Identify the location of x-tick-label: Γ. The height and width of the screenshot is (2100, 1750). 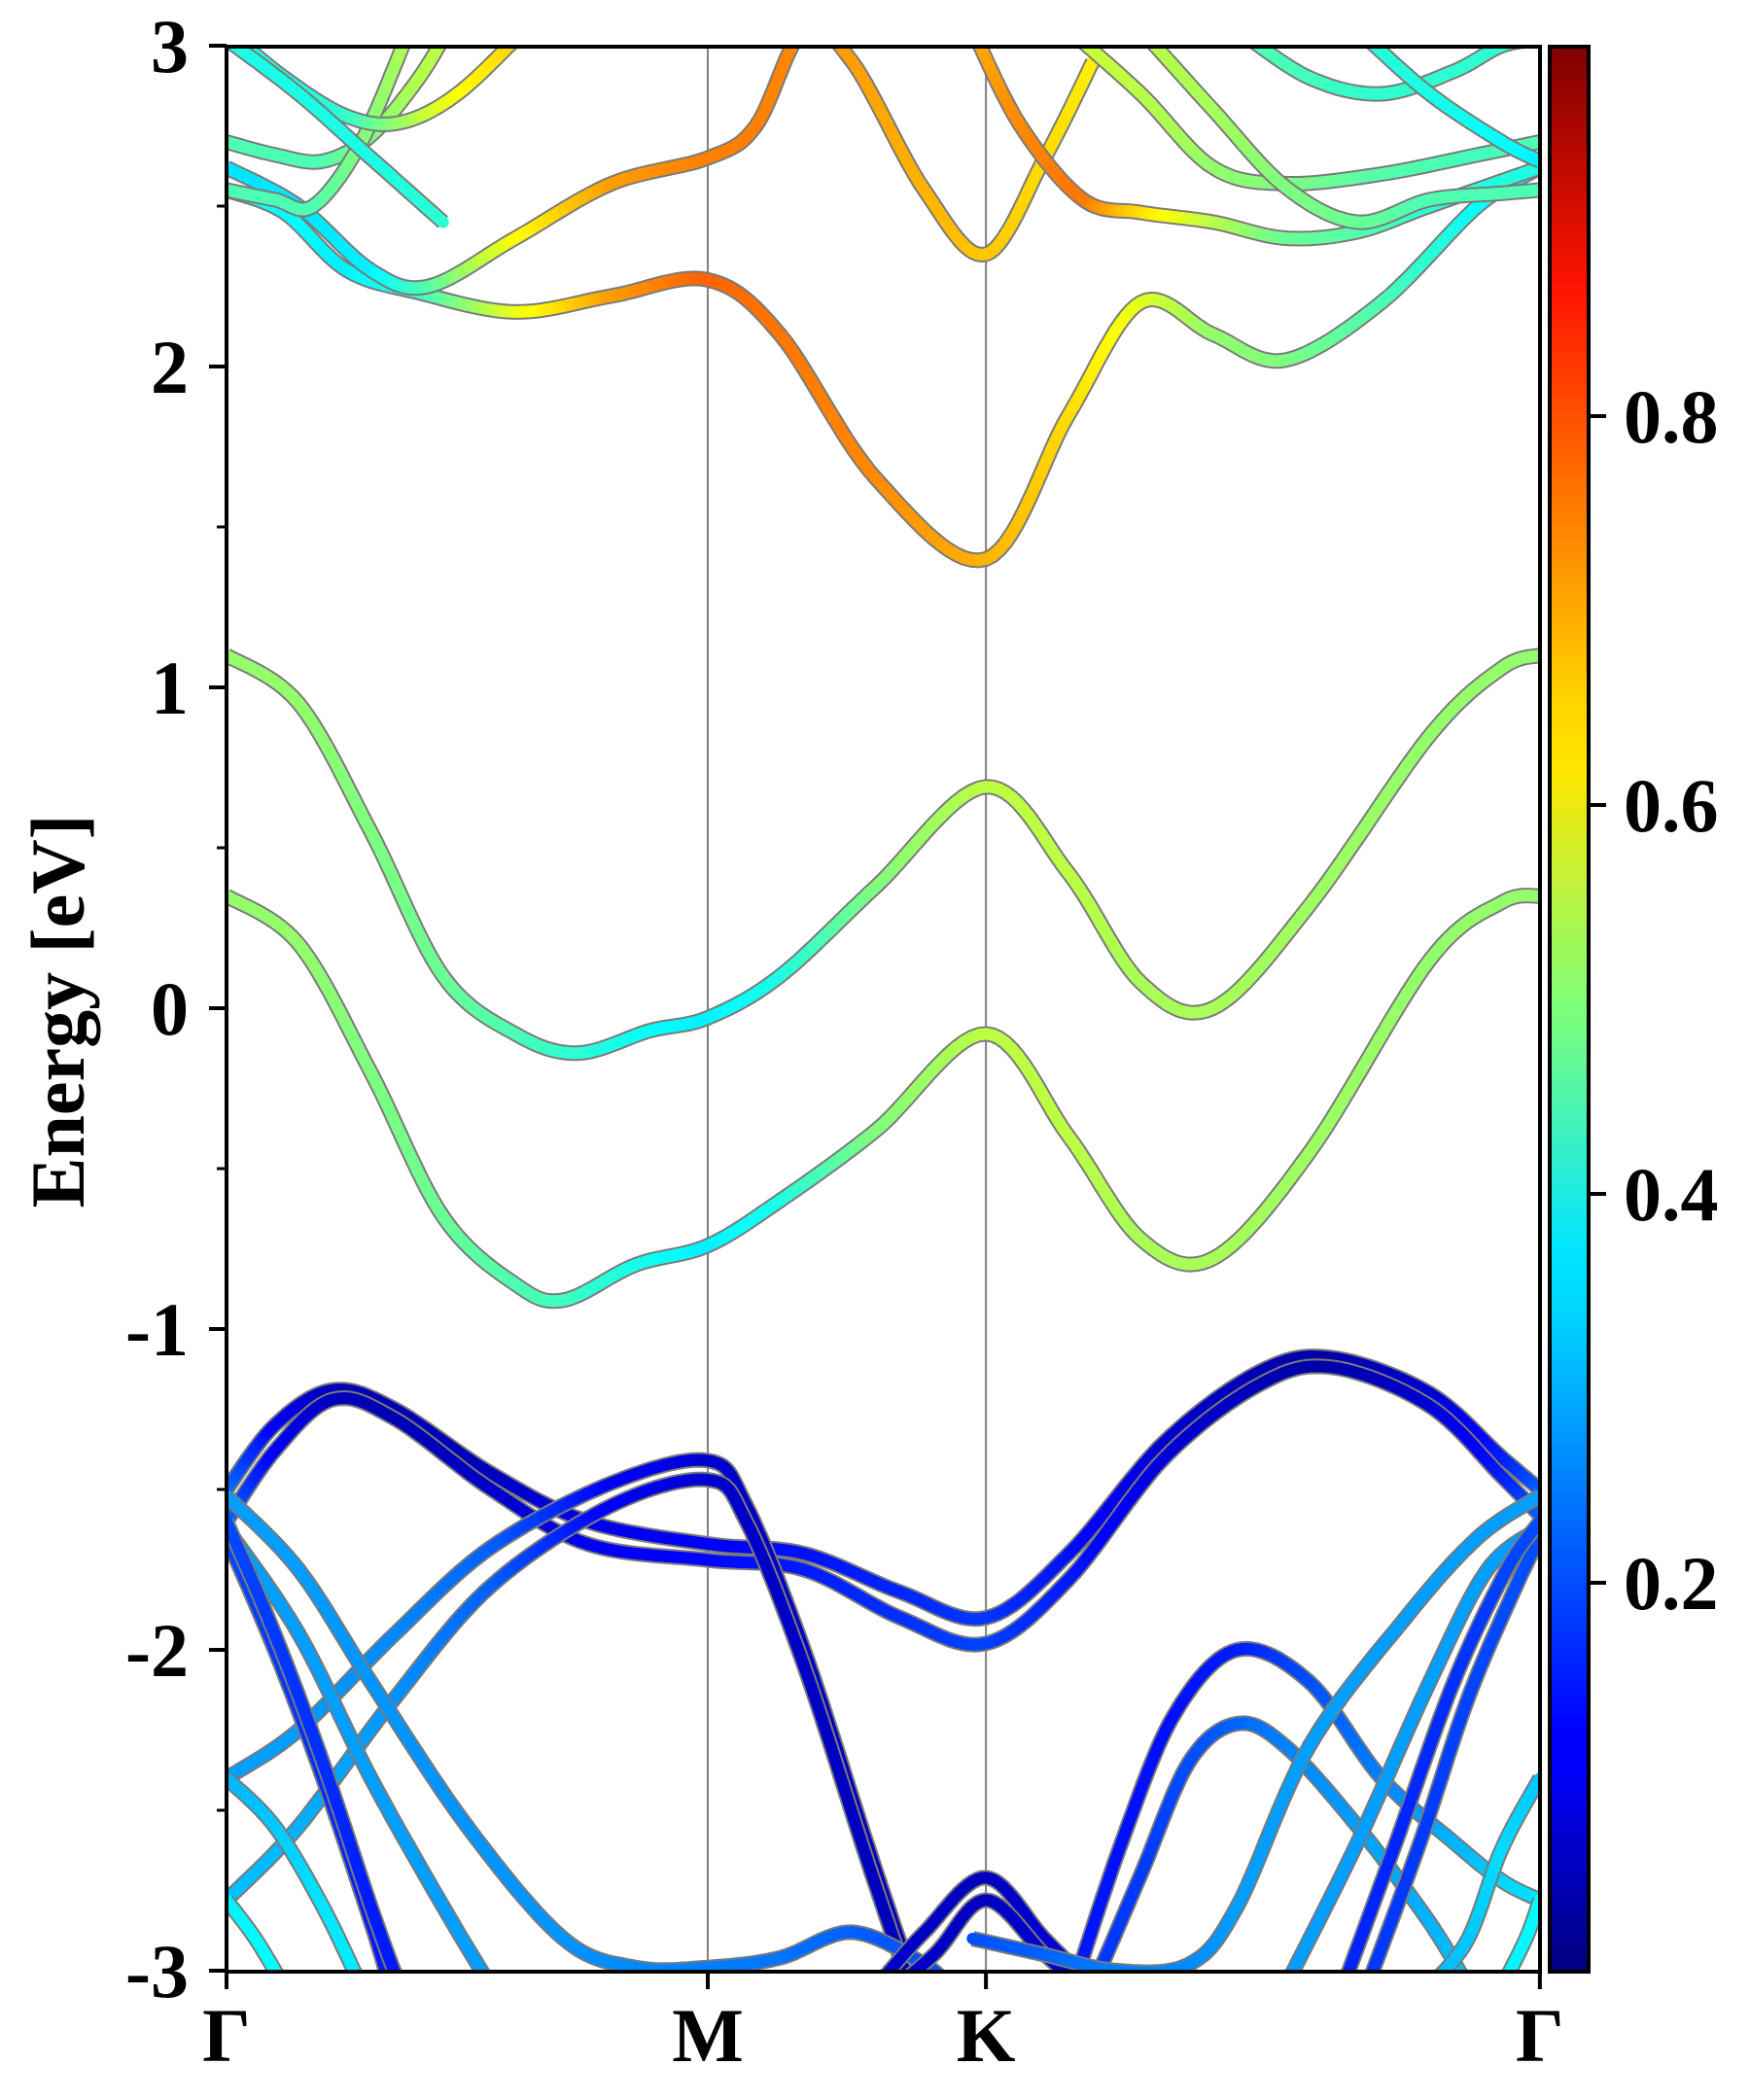
(226, 2035).